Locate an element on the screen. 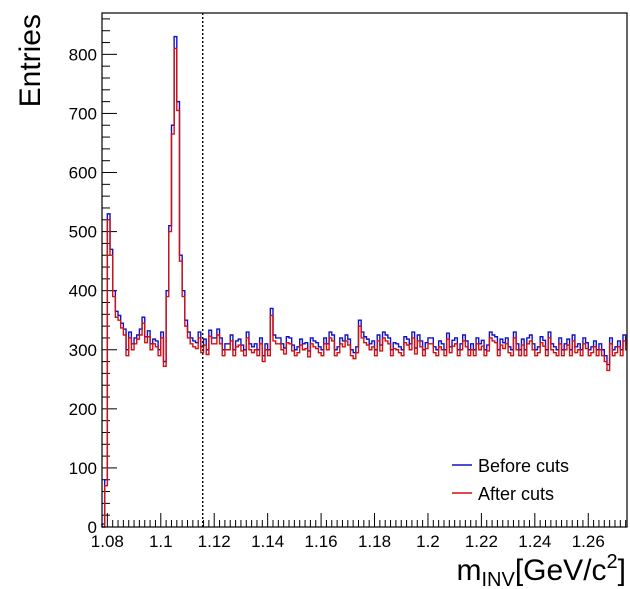 This screenshot has height=589, width=630. y-axis-title: Entries is located at coordinates (30, 60).